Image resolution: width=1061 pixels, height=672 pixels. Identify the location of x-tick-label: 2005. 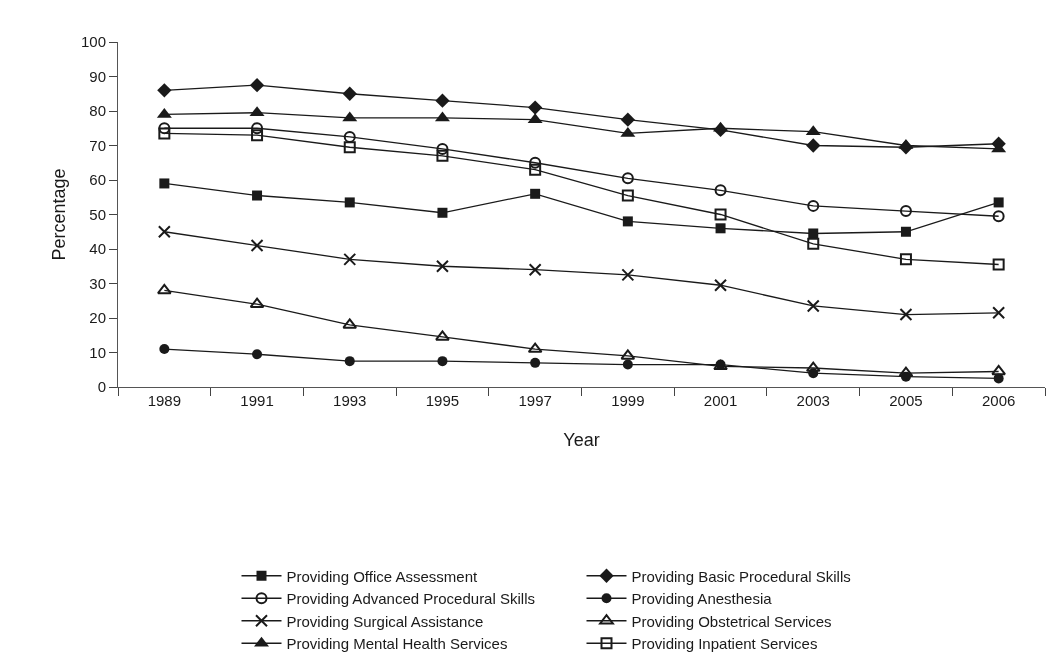
(906, 400).